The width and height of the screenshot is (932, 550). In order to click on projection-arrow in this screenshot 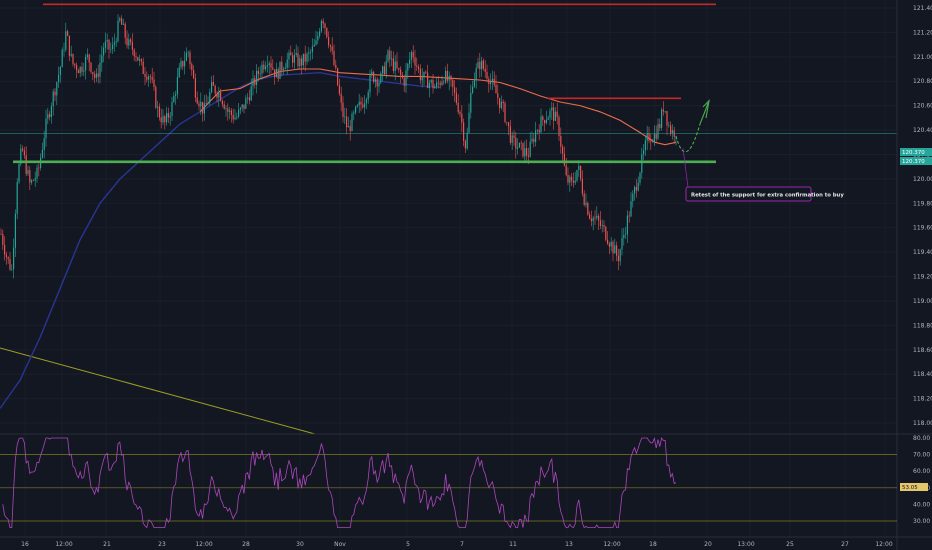, I will do `click(688, 138)`.